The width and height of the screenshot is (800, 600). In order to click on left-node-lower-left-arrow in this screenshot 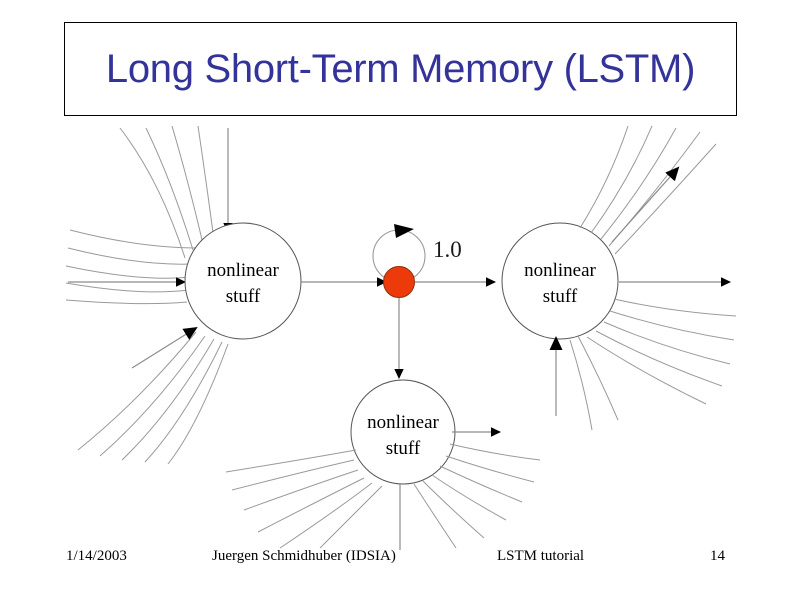, I will do `click(164, 347)`.